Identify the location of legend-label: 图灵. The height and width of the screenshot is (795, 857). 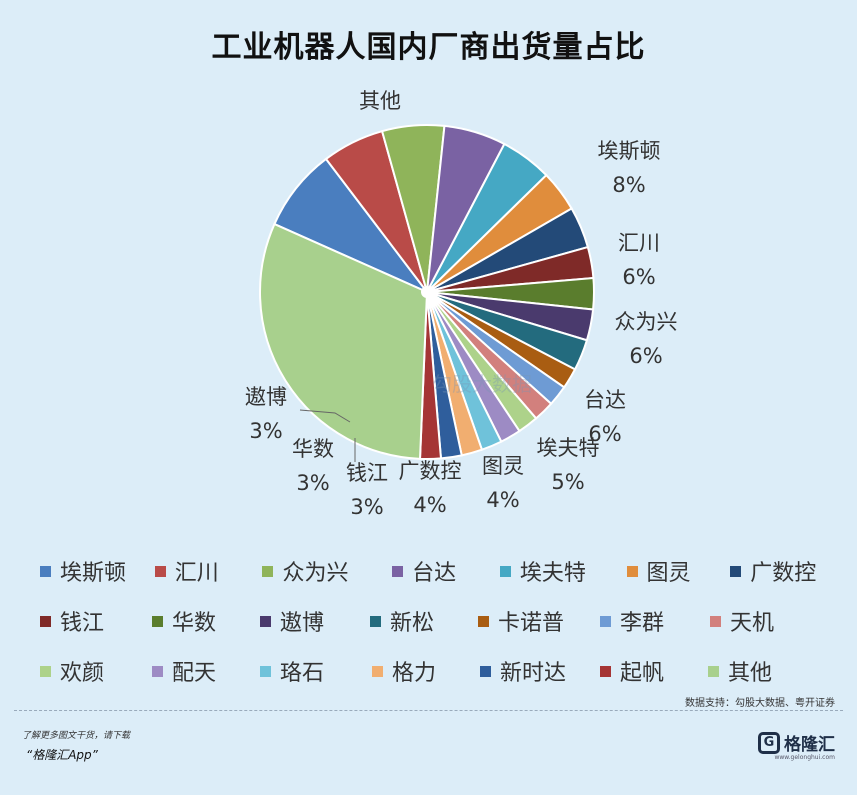
(668, 573).